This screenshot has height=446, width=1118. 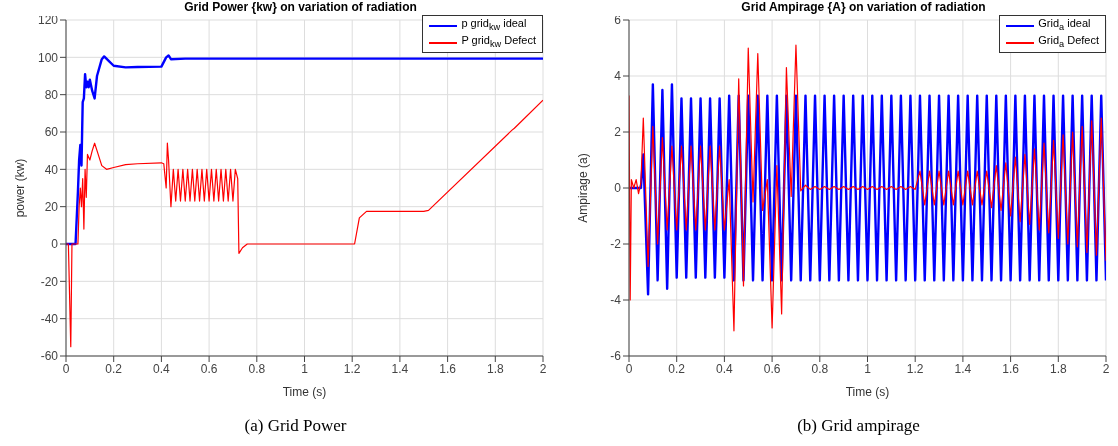 I want to click on y-tick-label: -40, so click(x=49, y=318).